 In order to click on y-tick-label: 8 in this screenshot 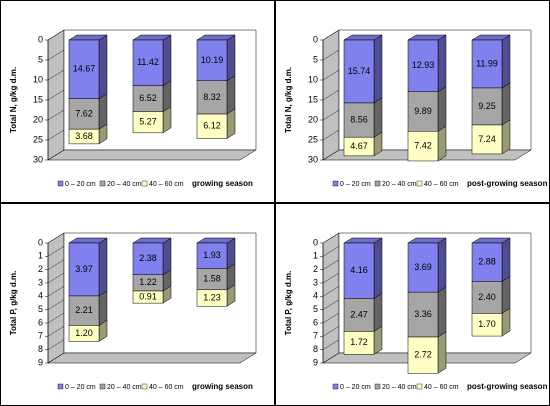, I will do `click(40, 349)`.